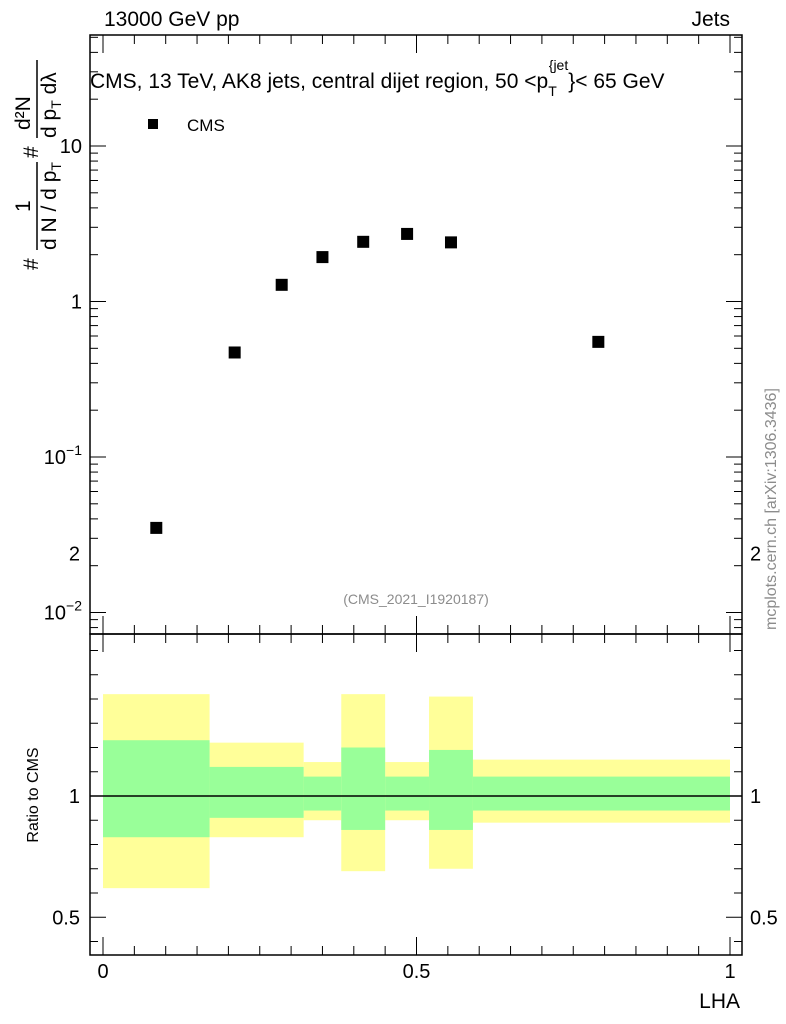  What do you see at coordinates (206, 125) in the screenshot?
I see `legend-label: CMS` at bounding box center [206, 125].